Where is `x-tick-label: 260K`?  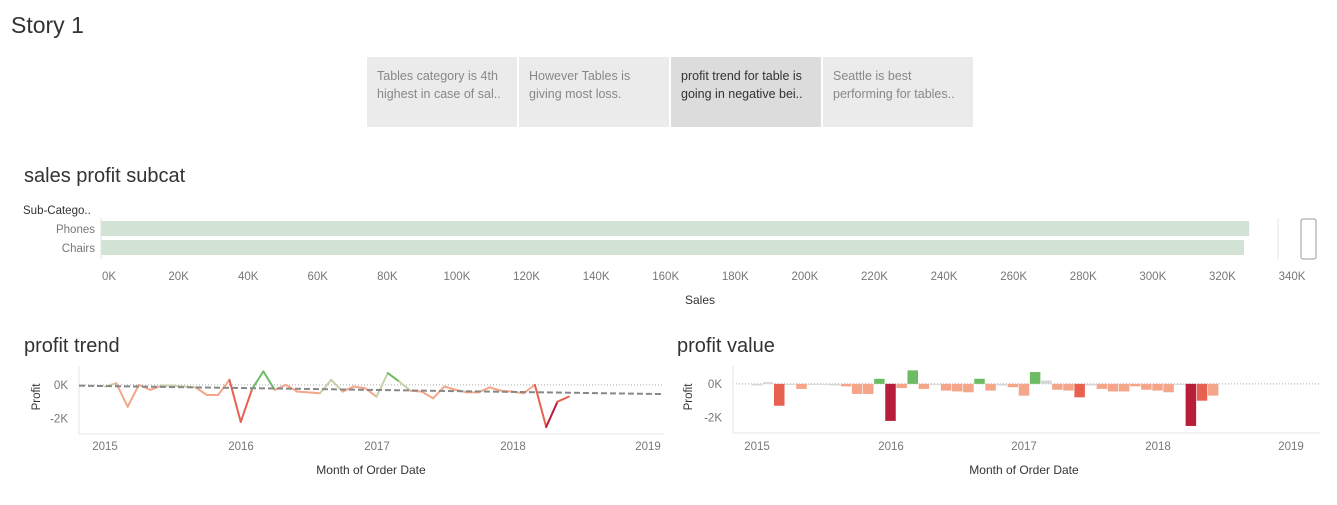
x-tick-label: 260K is located at coordinates (1013, 277).